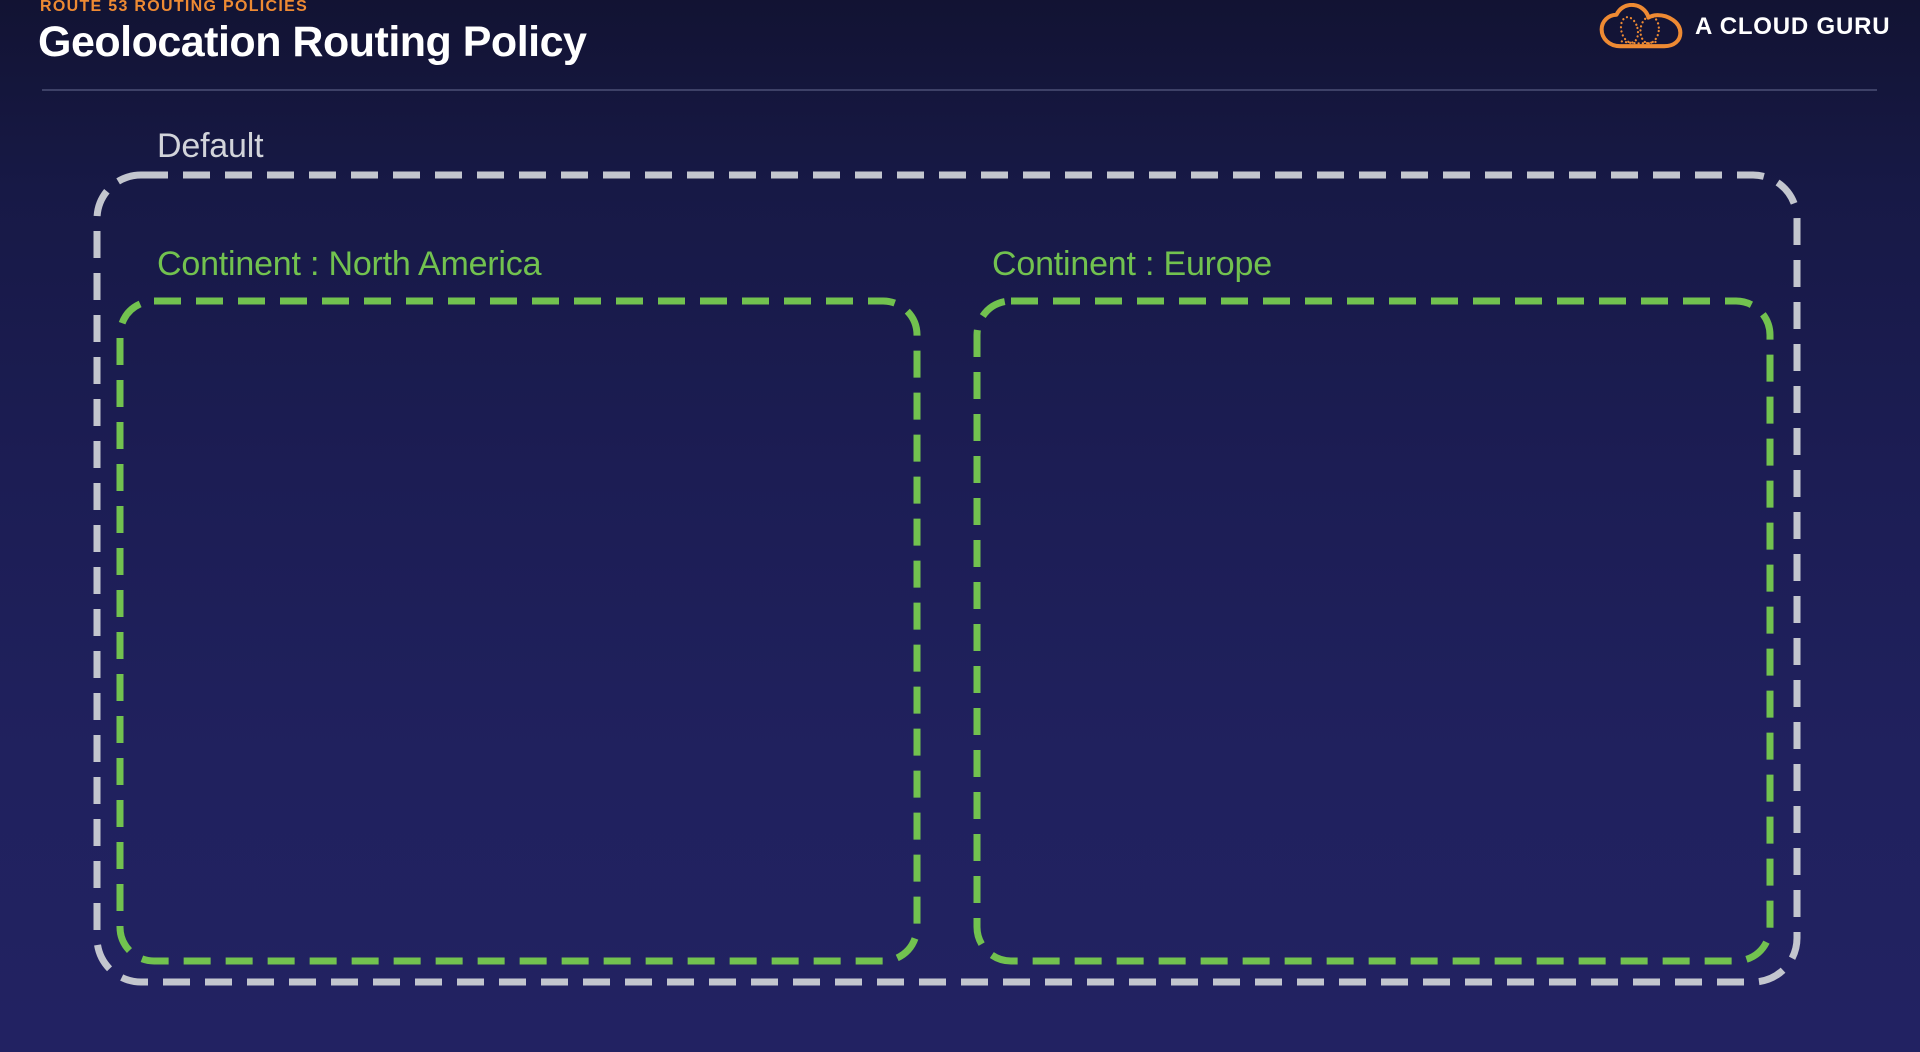 The height and width of the screenshot is (1052, 1920). What do you see at coordinates (1629, 30) in the screenshot?
I see `cloud-dotted-loop-left` at bounding box center [1629, 30].